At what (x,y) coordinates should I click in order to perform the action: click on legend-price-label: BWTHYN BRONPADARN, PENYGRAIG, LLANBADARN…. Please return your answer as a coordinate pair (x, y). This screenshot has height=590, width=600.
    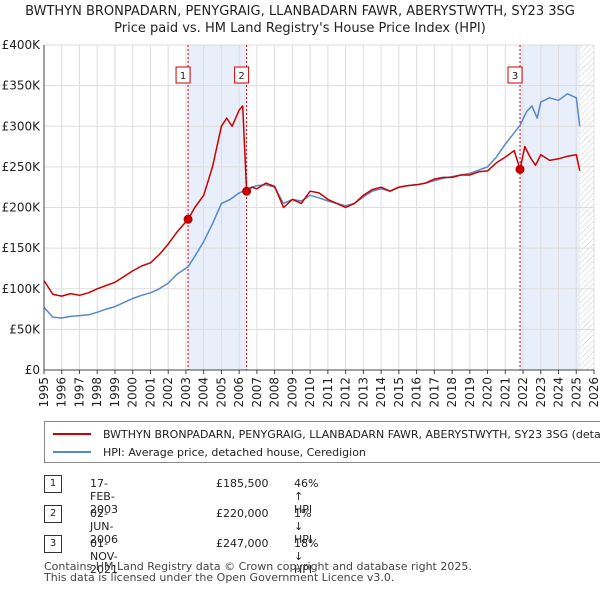
    Looking at the image, I should click on (351, 434).